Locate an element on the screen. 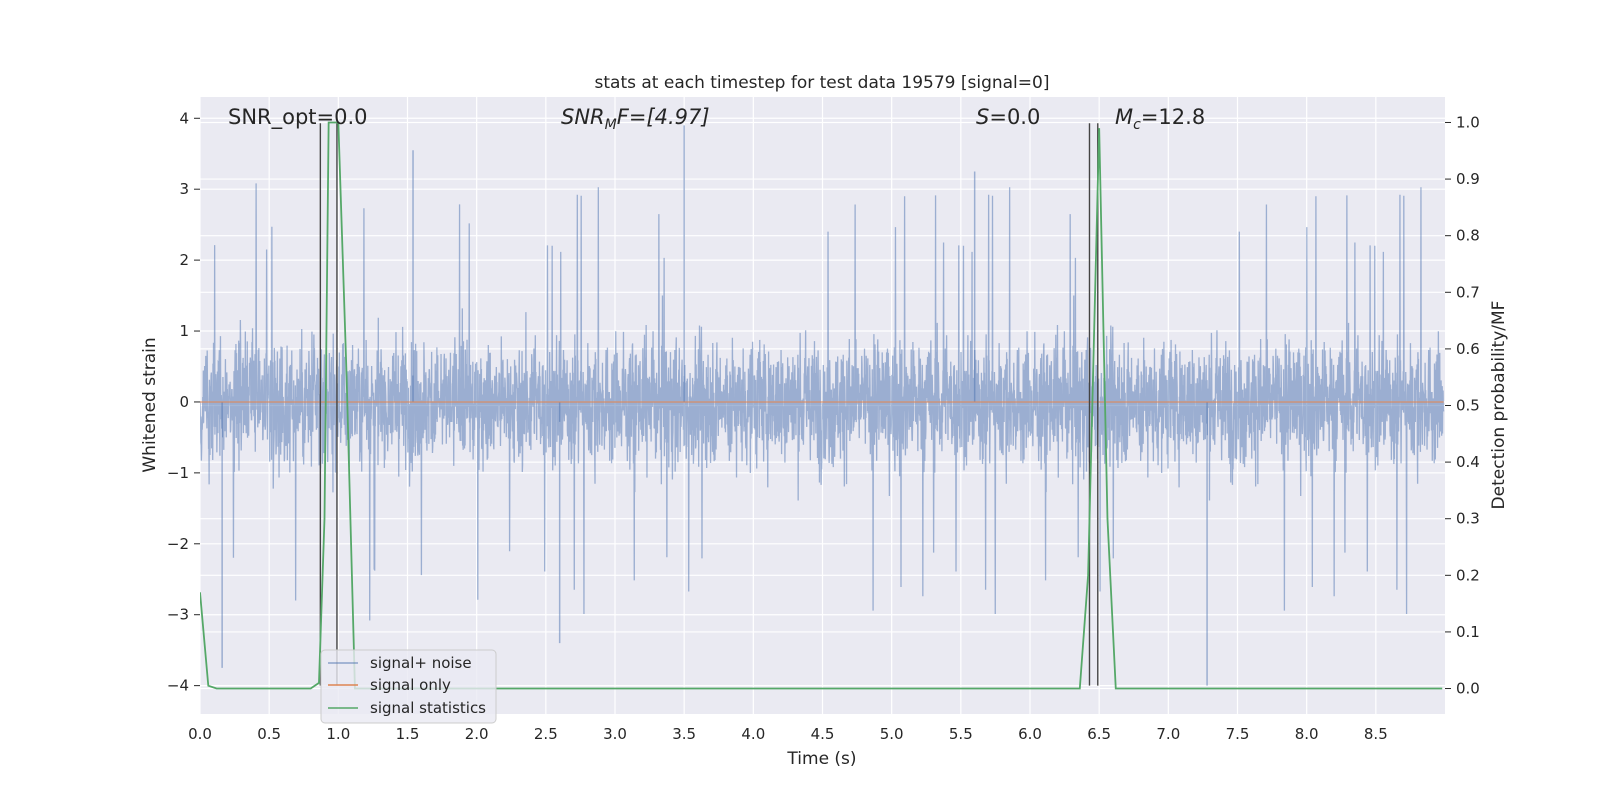 The width and height of the screenshot is (1600, 800). legend-label-signal-only: signal only is located at coordinates (410, 685).